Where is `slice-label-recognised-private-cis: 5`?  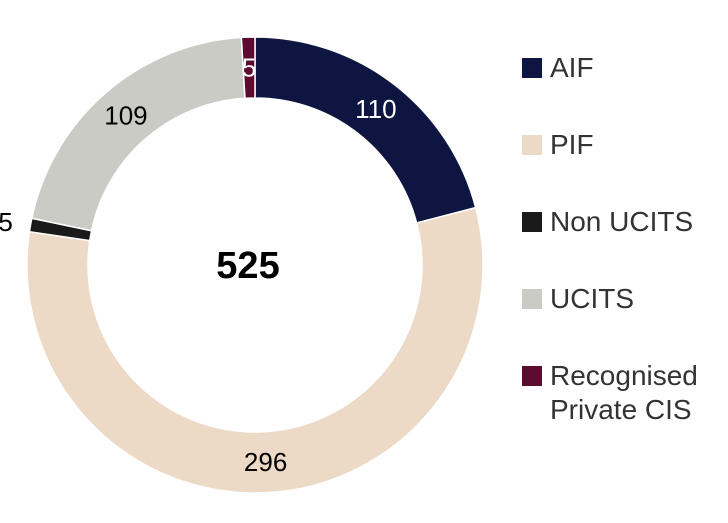
slice-label-recognised-private-cis: 5 is located at coordinates (249, 68).